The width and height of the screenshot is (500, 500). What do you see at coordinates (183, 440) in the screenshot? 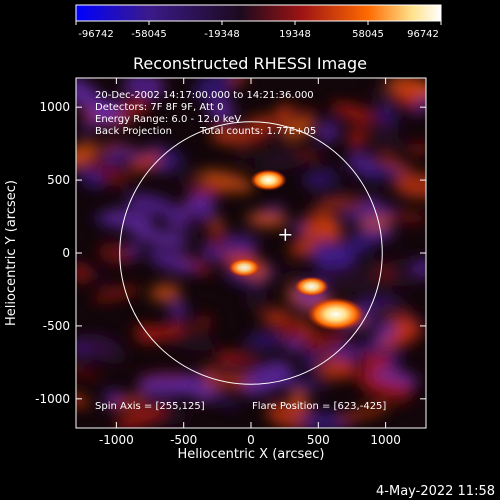
I see `x-tick-label: -500` at bounding box center [183, 440].